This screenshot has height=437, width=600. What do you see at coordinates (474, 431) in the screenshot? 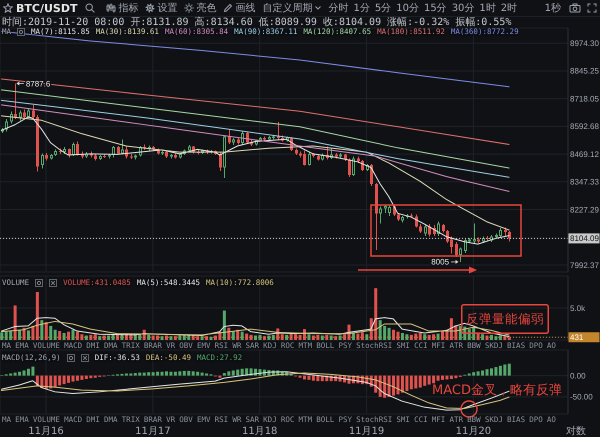
I see `x-tick-label: 11月20` at bounding box center [474, 431].